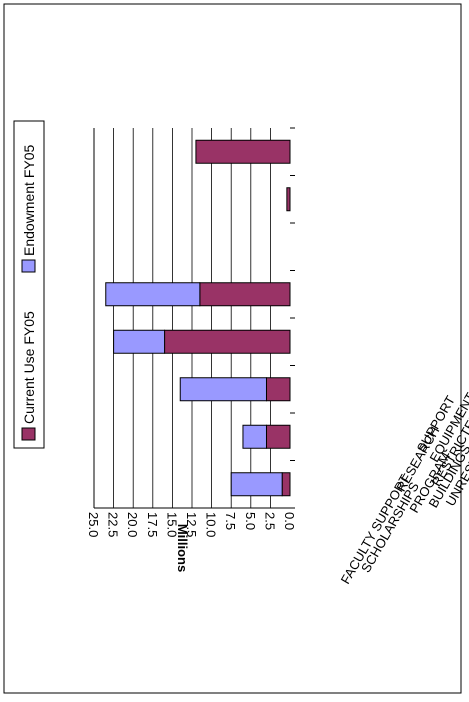 This screenshot has height=702, width=469. Describe the element at coordinates (113, 524) in the screenshot. I see `value-tick-label: 22.5` at that location.